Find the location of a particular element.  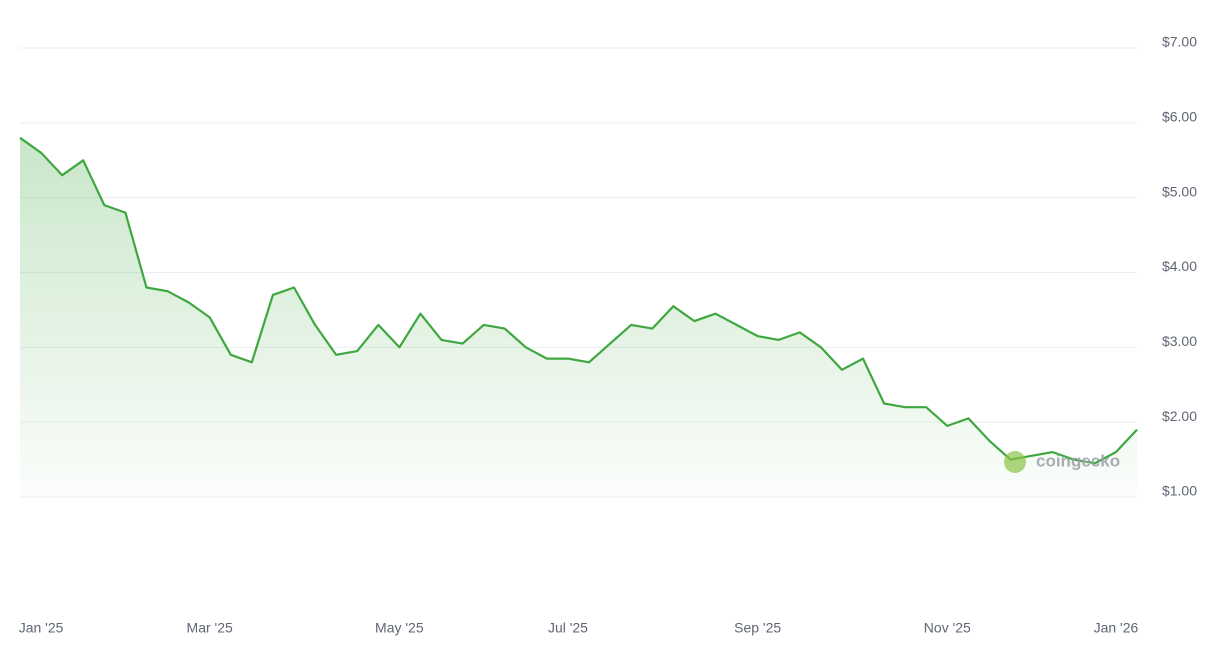

watermark: coingecko is located at coordinates (1062, 462).